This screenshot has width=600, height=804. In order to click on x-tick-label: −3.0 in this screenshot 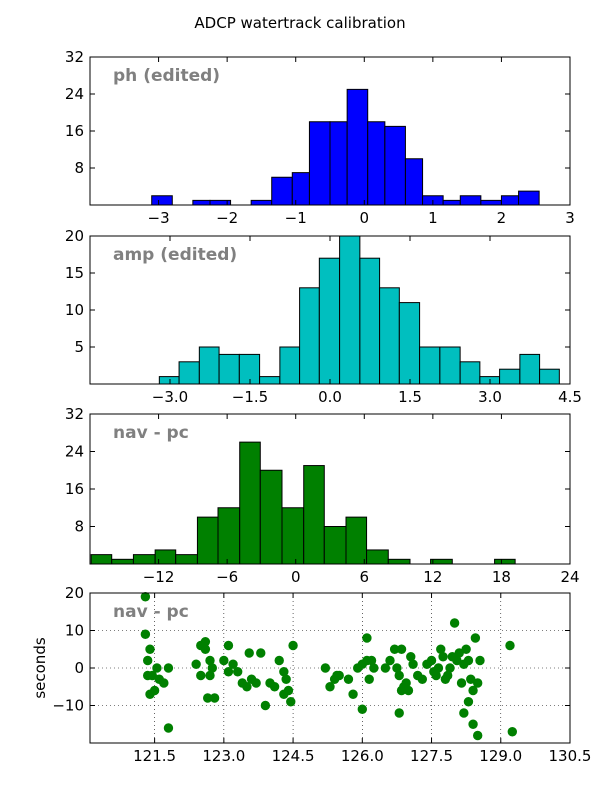, I will do `click(170, 397)`.